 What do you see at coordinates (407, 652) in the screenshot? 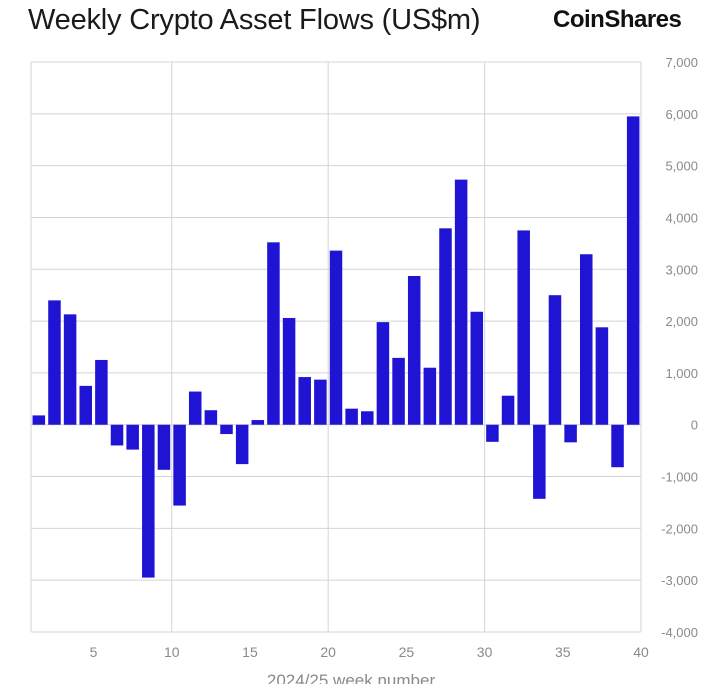
I see `x-tick-label: 25` at bounding box center [407, 652].